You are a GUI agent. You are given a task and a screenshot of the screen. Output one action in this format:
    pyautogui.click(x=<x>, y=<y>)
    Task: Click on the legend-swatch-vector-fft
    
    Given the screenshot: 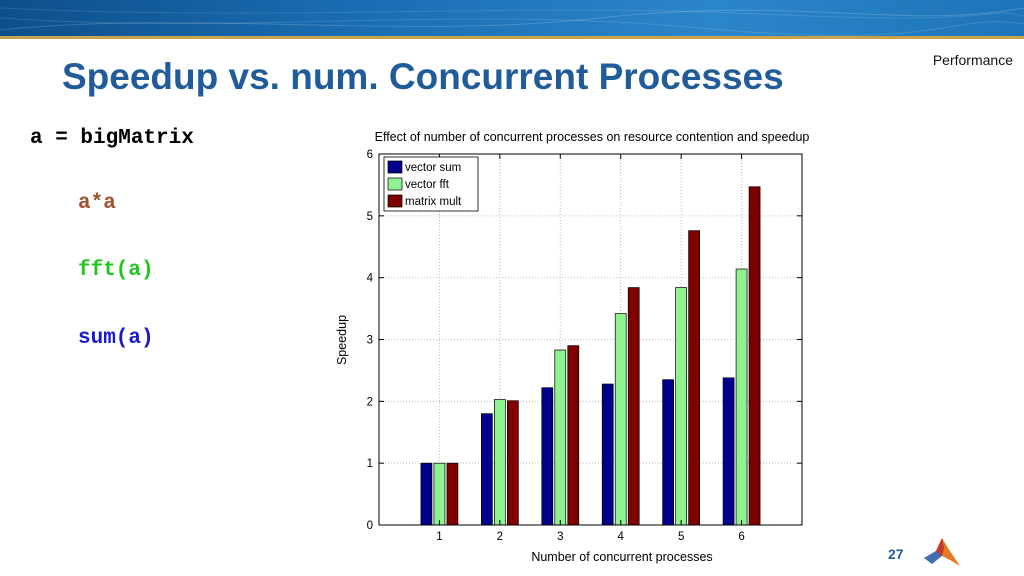 What is the action you would take?
    pyautogui.click(x=395, y=184)
    